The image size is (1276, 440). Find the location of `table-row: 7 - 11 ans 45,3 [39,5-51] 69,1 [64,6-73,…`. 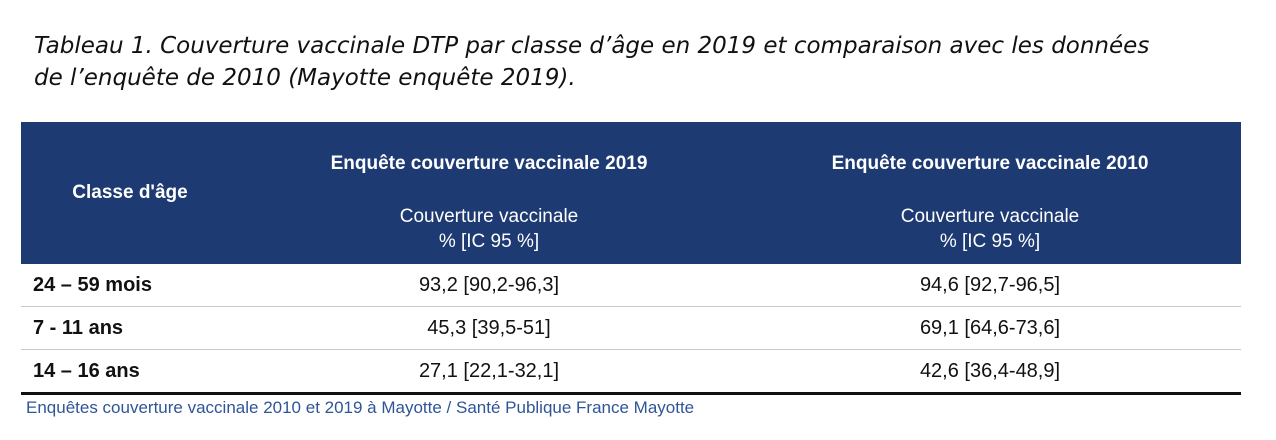

table-row: 7 - 11 ans 45,3 [39,5-51] 69,1 [64,6-73,… is located at coordinates (631, 328).